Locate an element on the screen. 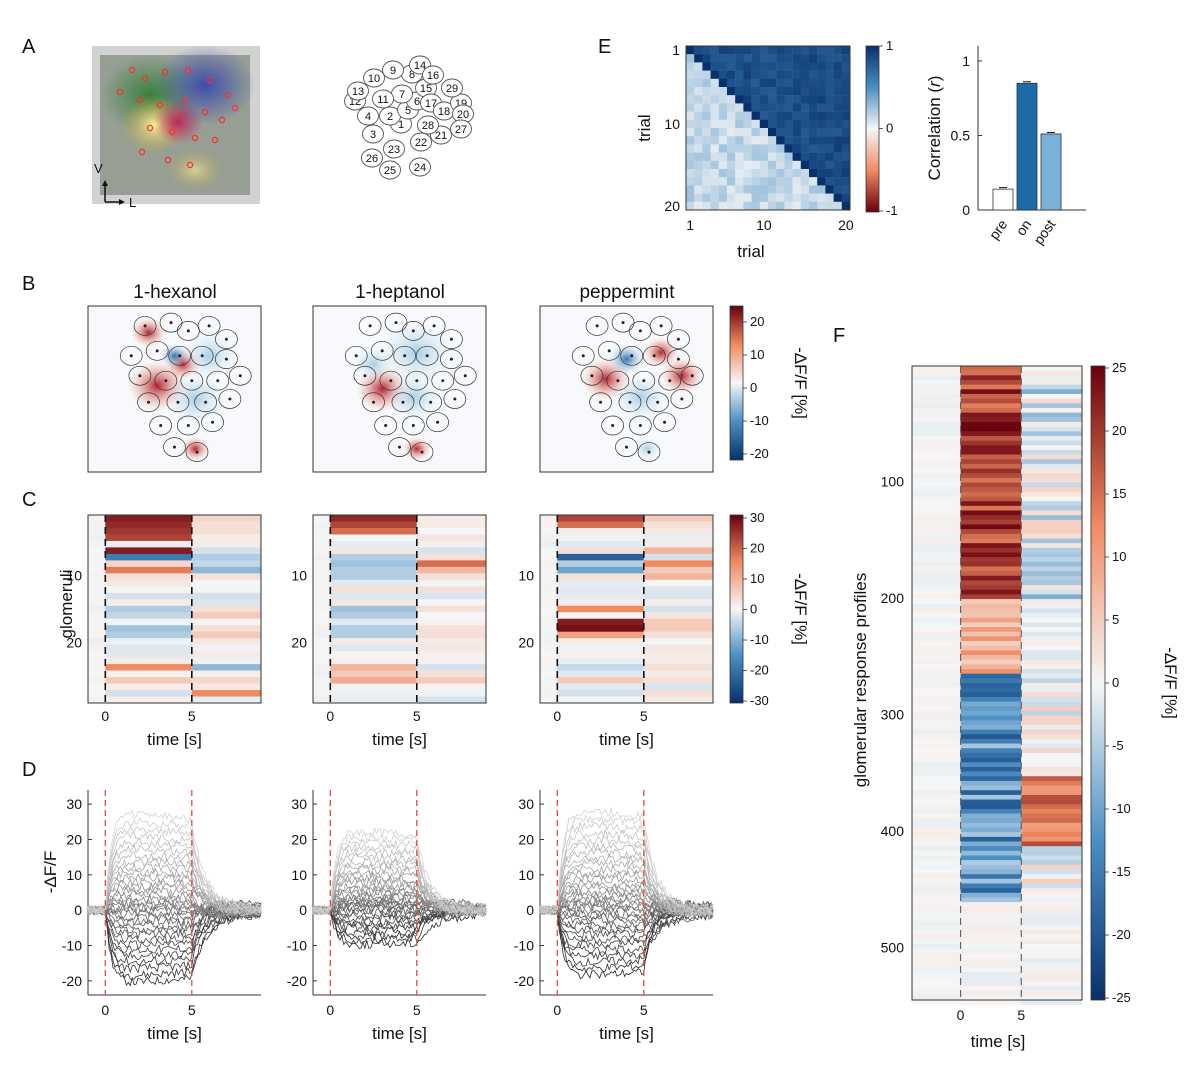  y-tick: 20 is located at coordinates (299, 643).